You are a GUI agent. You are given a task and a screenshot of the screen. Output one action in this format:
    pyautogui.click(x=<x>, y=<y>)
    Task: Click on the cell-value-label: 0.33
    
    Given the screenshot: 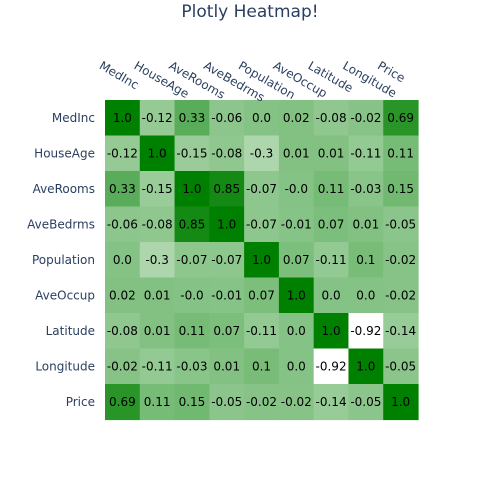 What is the action you would take?
    pyautogui.click(x=122, y=189)
    